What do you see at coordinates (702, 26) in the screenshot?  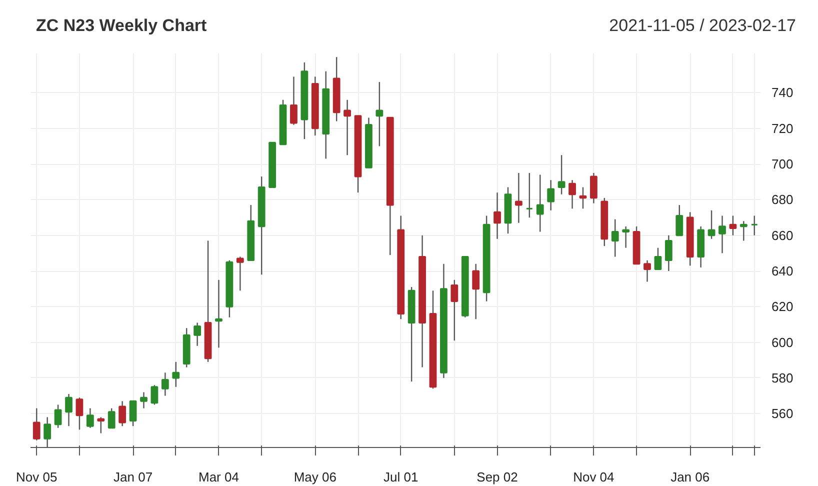 I see `chart-subtitle: 2021-11-05 / 2023-02-17` at bounding box center [702, 26].